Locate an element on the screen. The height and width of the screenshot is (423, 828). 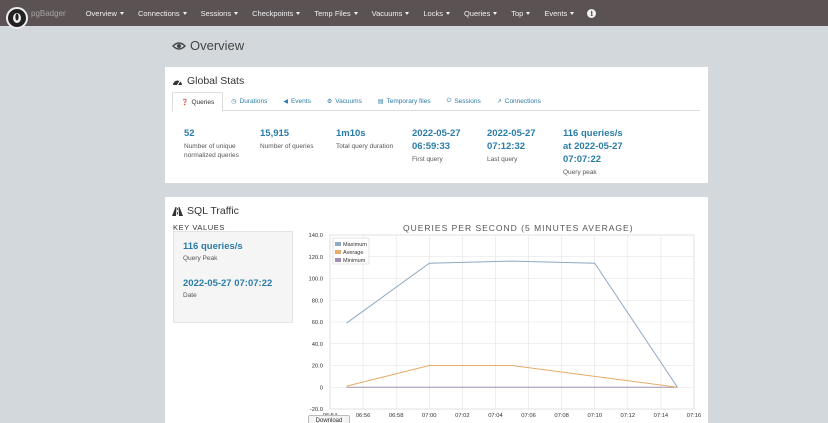
kv-date-value: 2022-05-27 07:07:22 is located at coordinates (228, 283).